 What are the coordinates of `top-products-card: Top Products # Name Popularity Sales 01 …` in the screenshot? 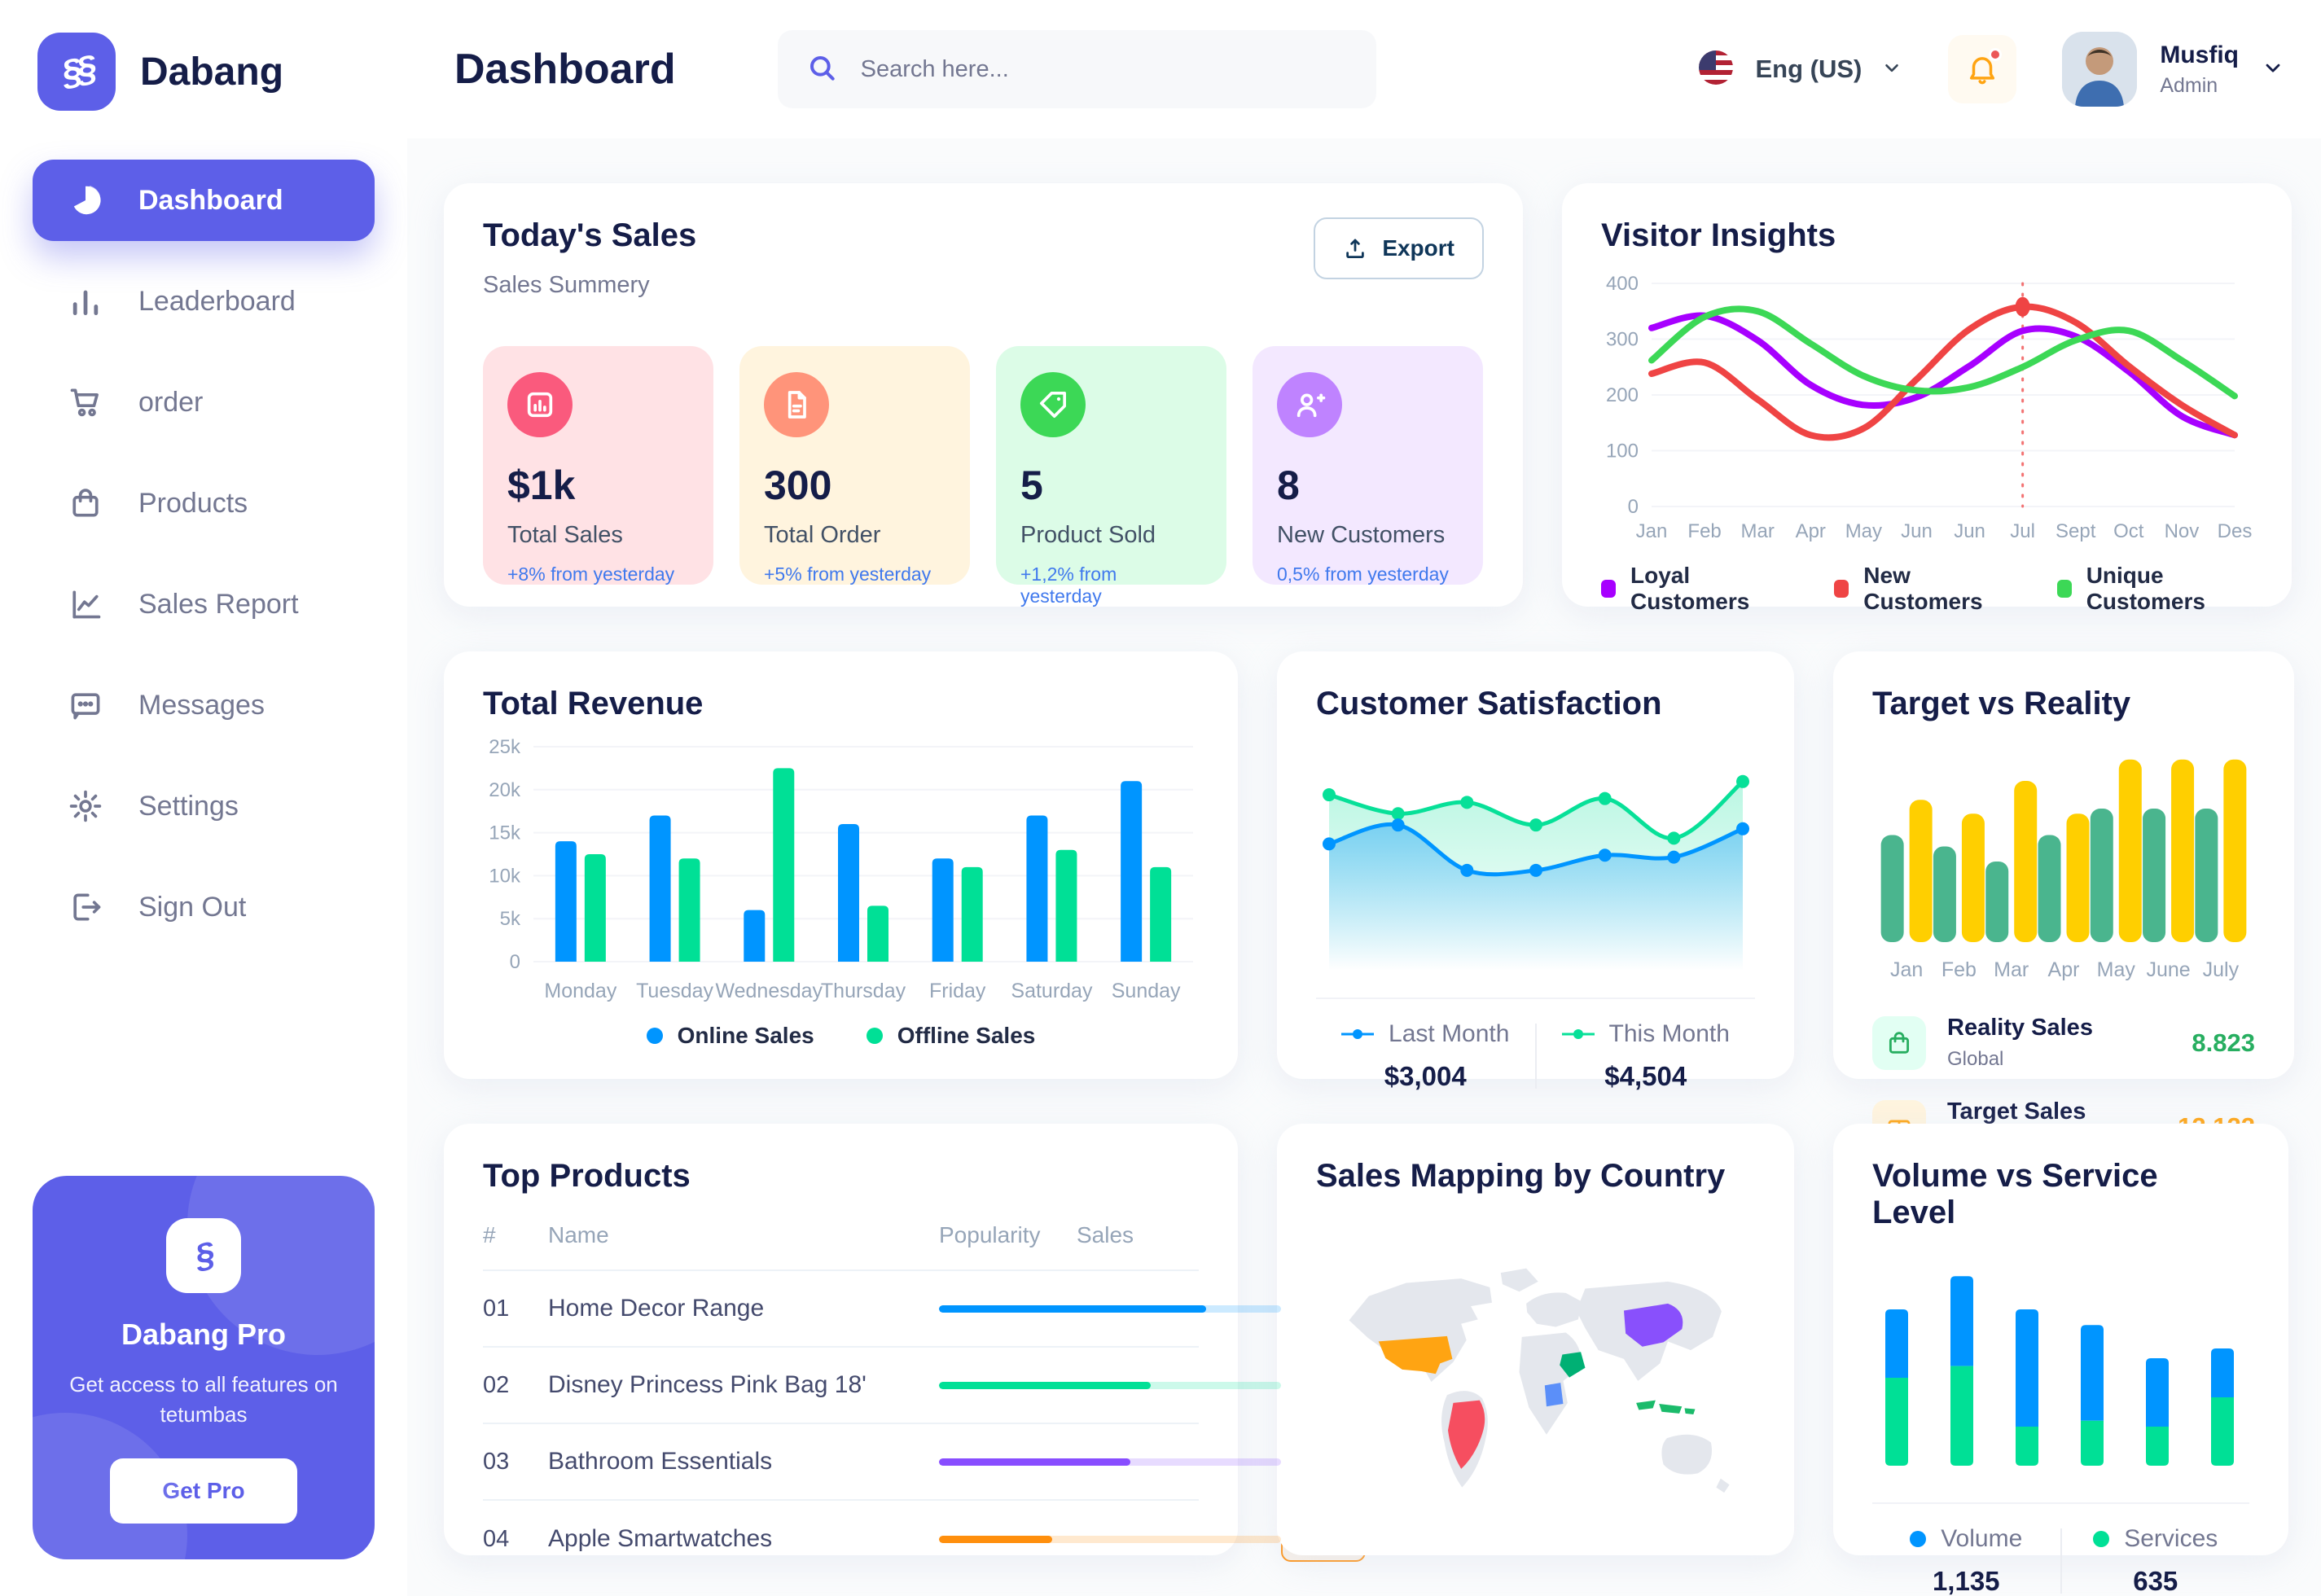 It's located at (905, 1343).